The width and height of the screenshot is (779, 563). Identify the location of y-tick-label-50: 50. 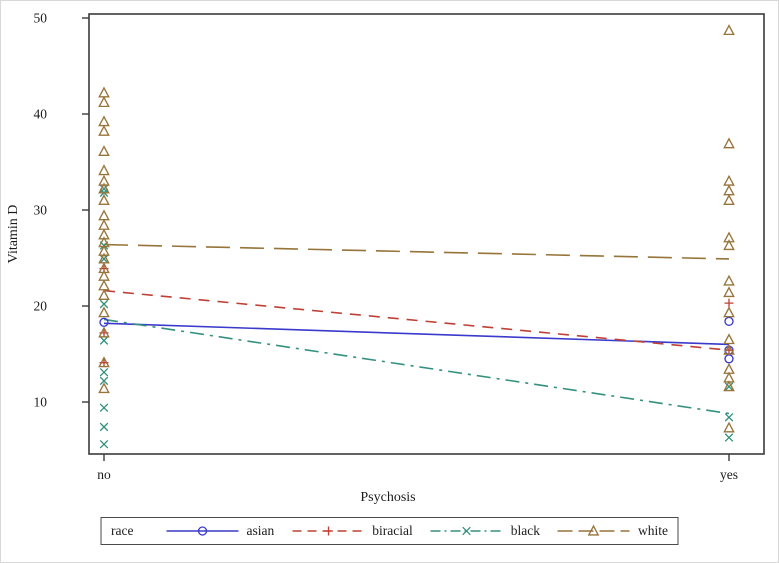
(41, 18).